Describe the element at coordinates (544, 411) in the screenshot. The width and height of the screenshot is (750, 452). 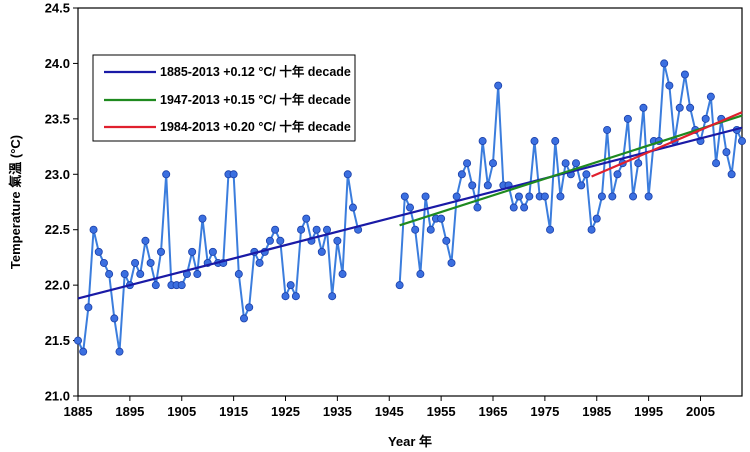
I see `x-tick-label: 1975` at that location.